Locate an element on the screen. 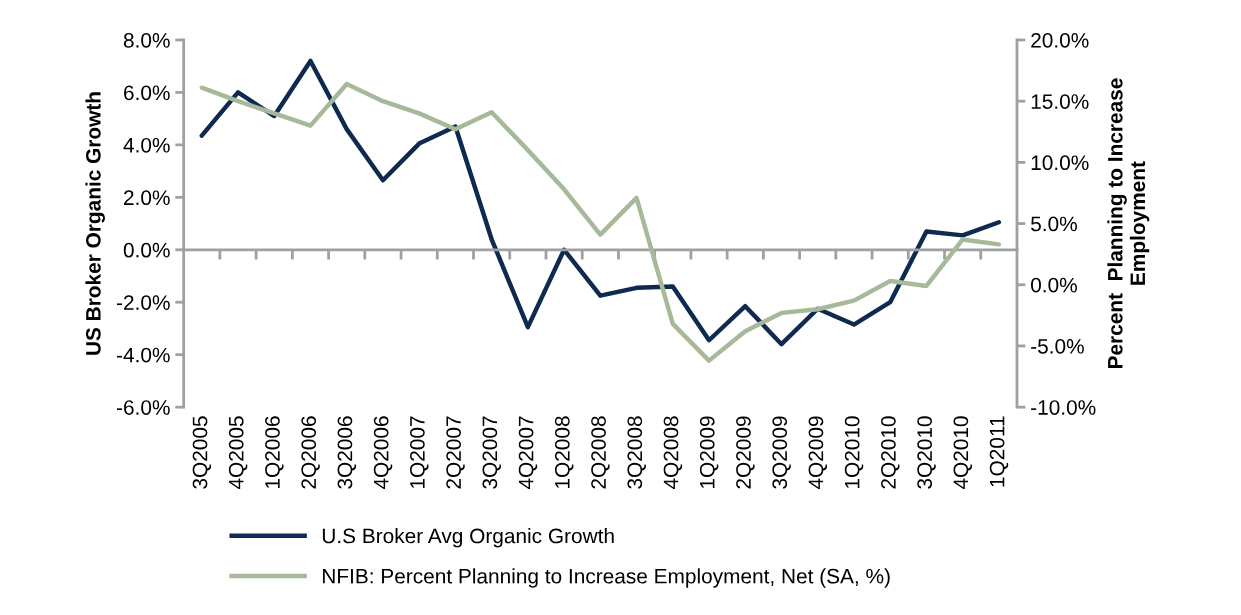 The width and height of the screenshot is (1241, 615). y2-tick-label: 0.0% is located at coordinates (1054, 285).